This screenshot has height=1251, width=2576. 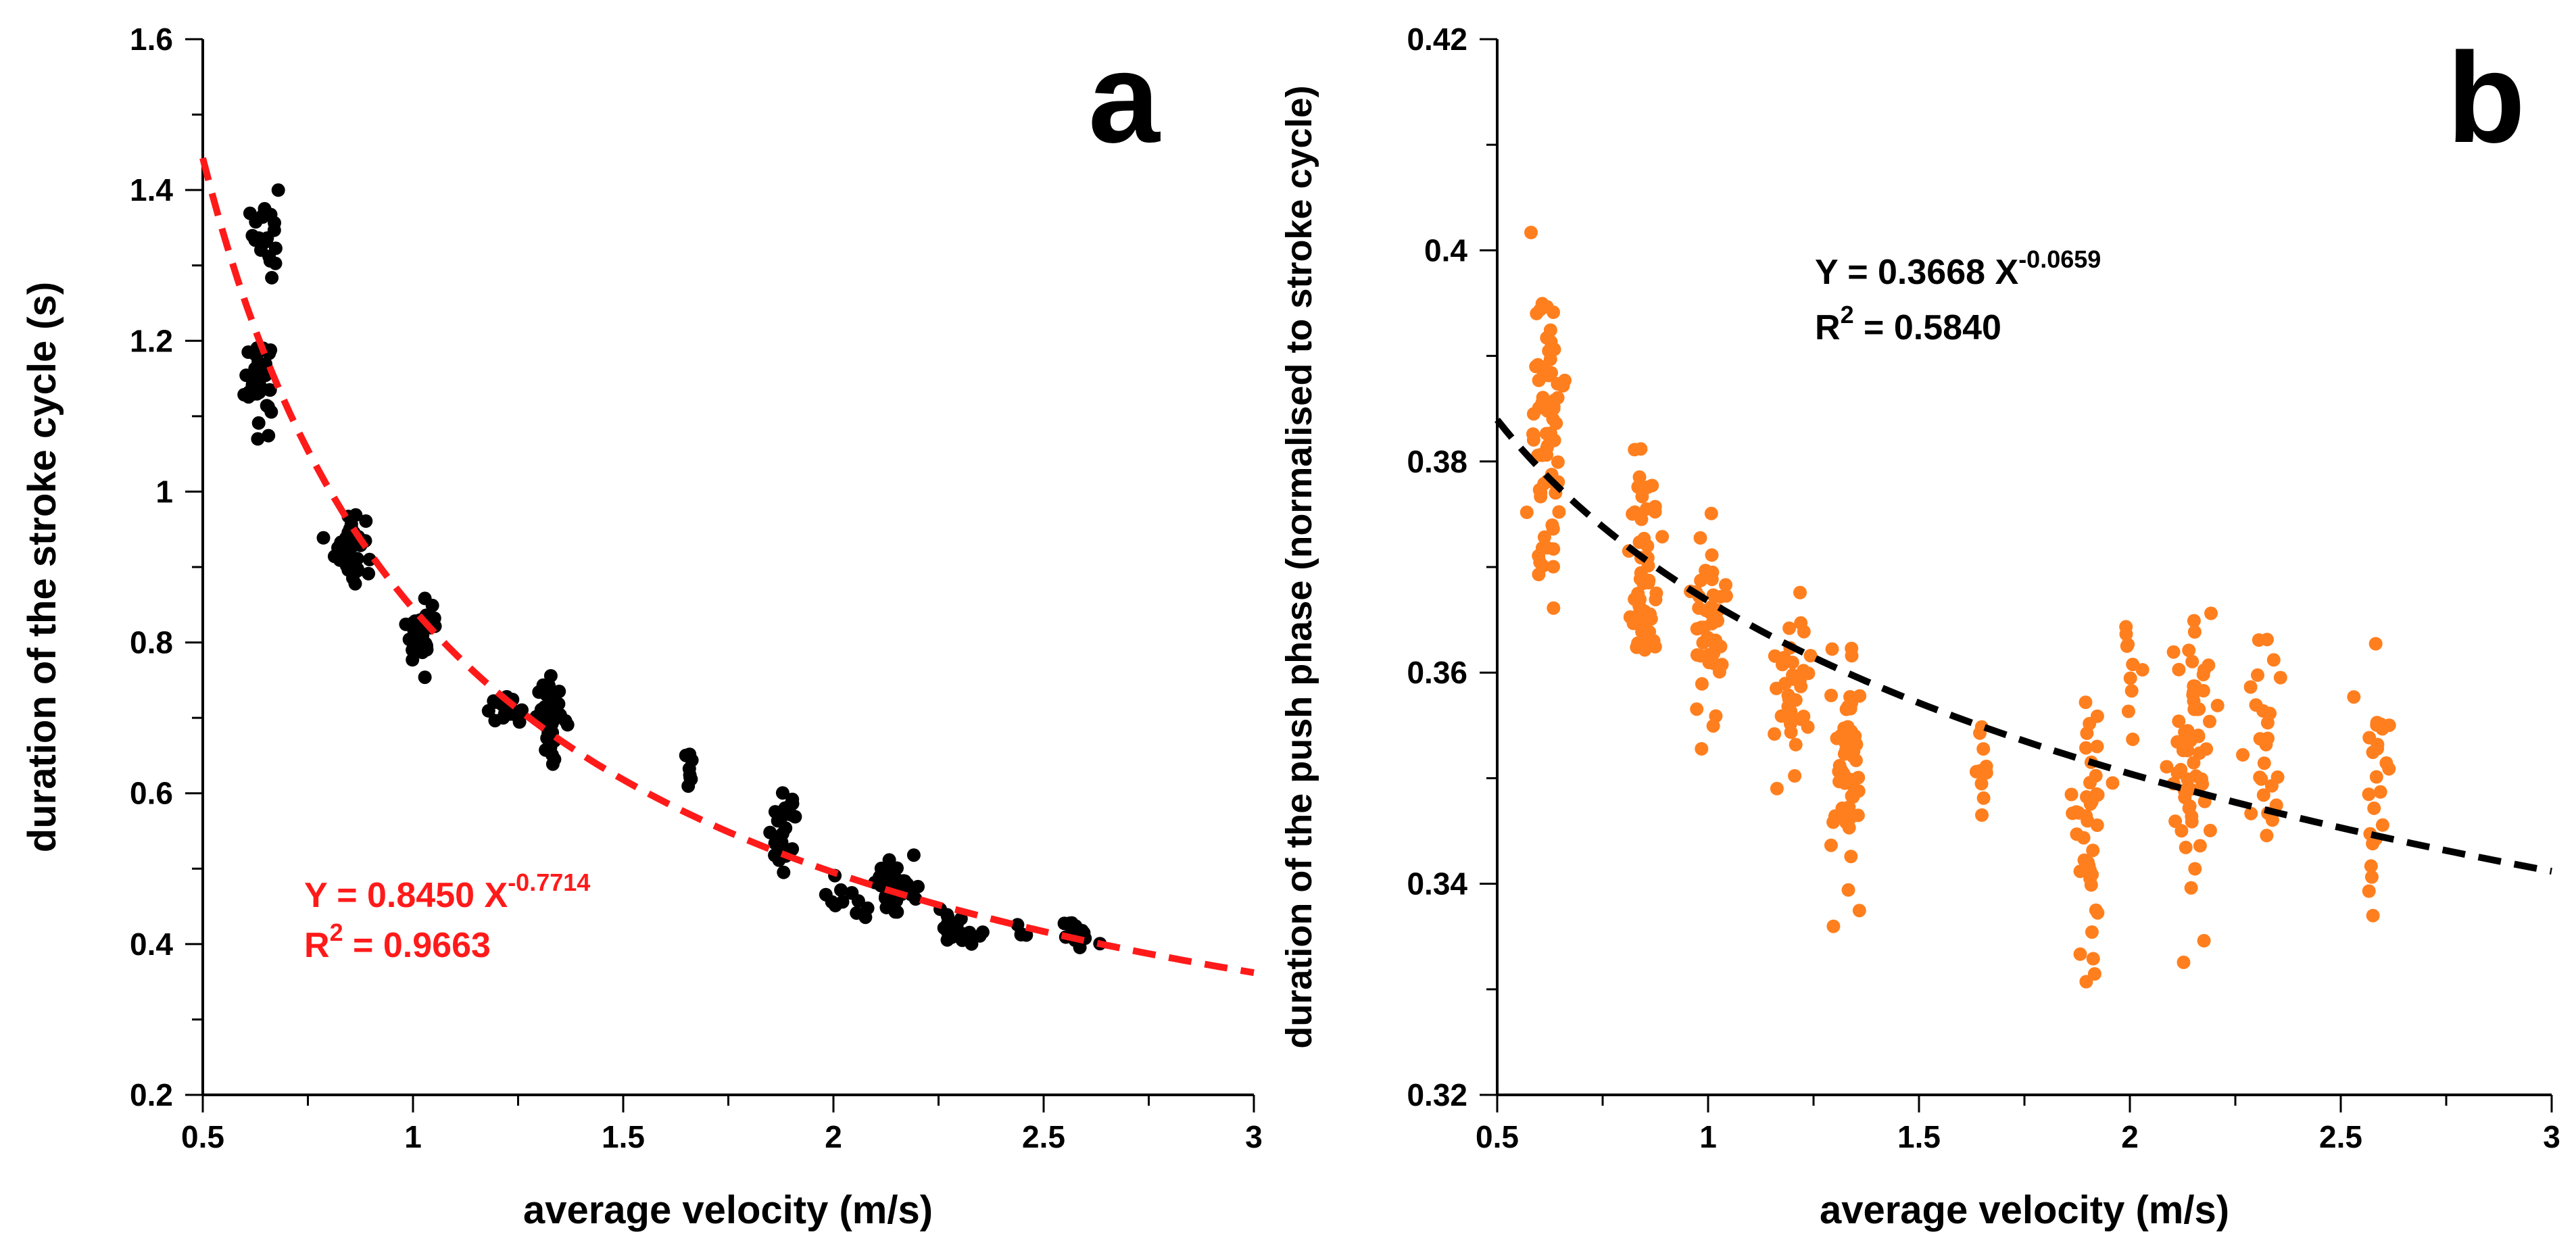 What do you see at coordinates (397, 941) in the screenshot?
I see `panel-a-r-squared: R2 = 0.9663` at bounding box center [397, 941].